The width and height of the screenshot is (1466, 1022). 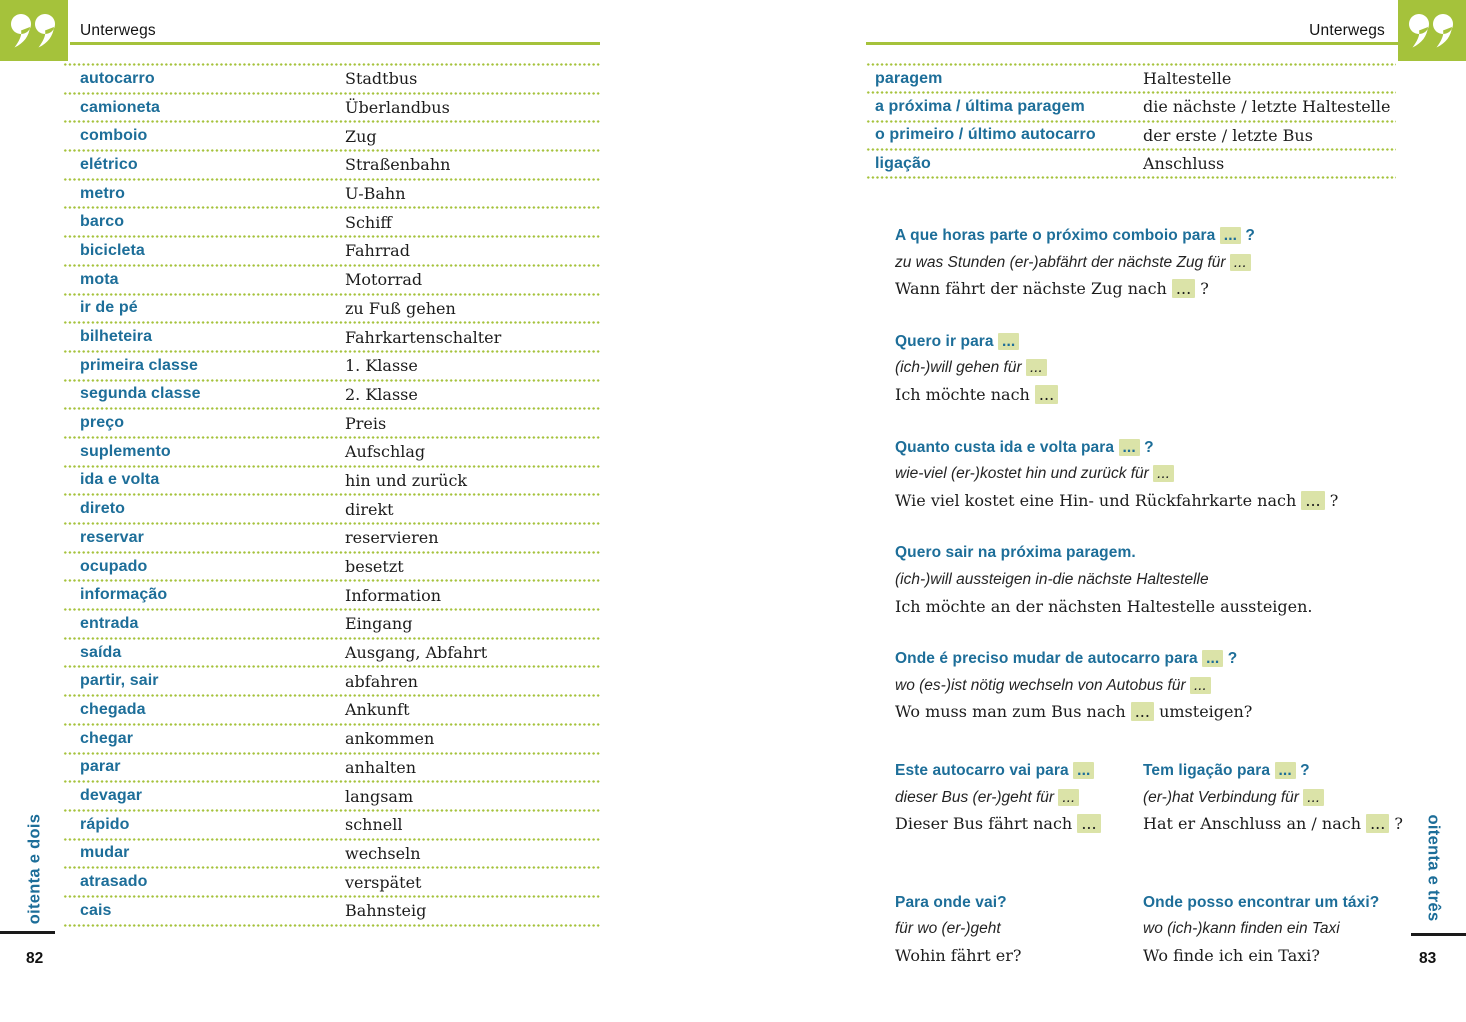 What do you see at coordinates (1241, 929) in the screenshot?
I see `phrase-line-literal: wo (ich-)kann finden ein Taxi` at bounding box center [1241, 929].